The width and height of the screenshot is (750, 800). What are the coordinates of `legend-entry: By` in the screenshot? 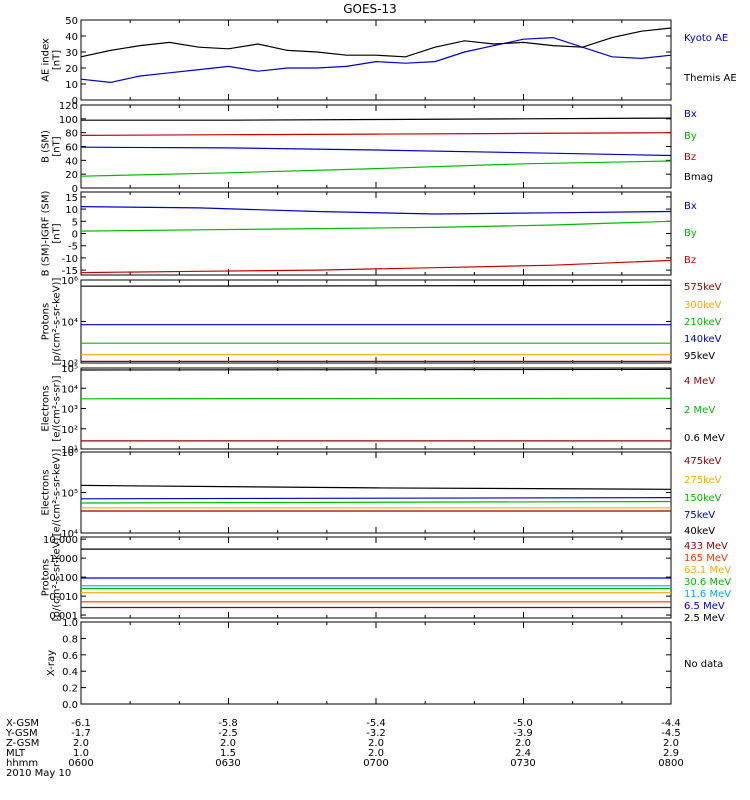 It's located at (690, 136).